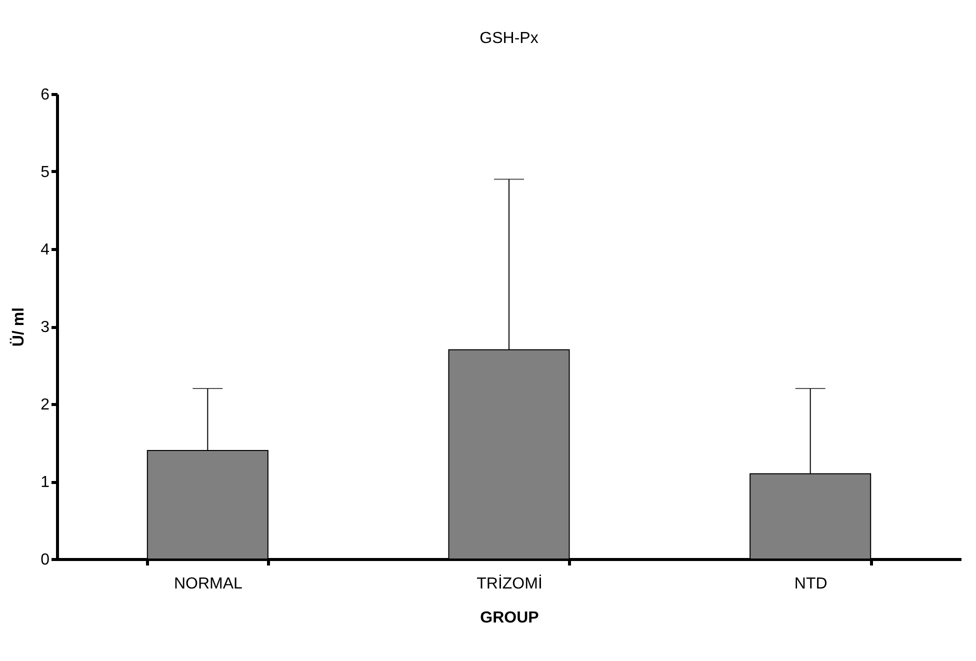  Describe the element at coordinates (45, 250) in the screenshot. I see `y-tick-label: 4` at that location.